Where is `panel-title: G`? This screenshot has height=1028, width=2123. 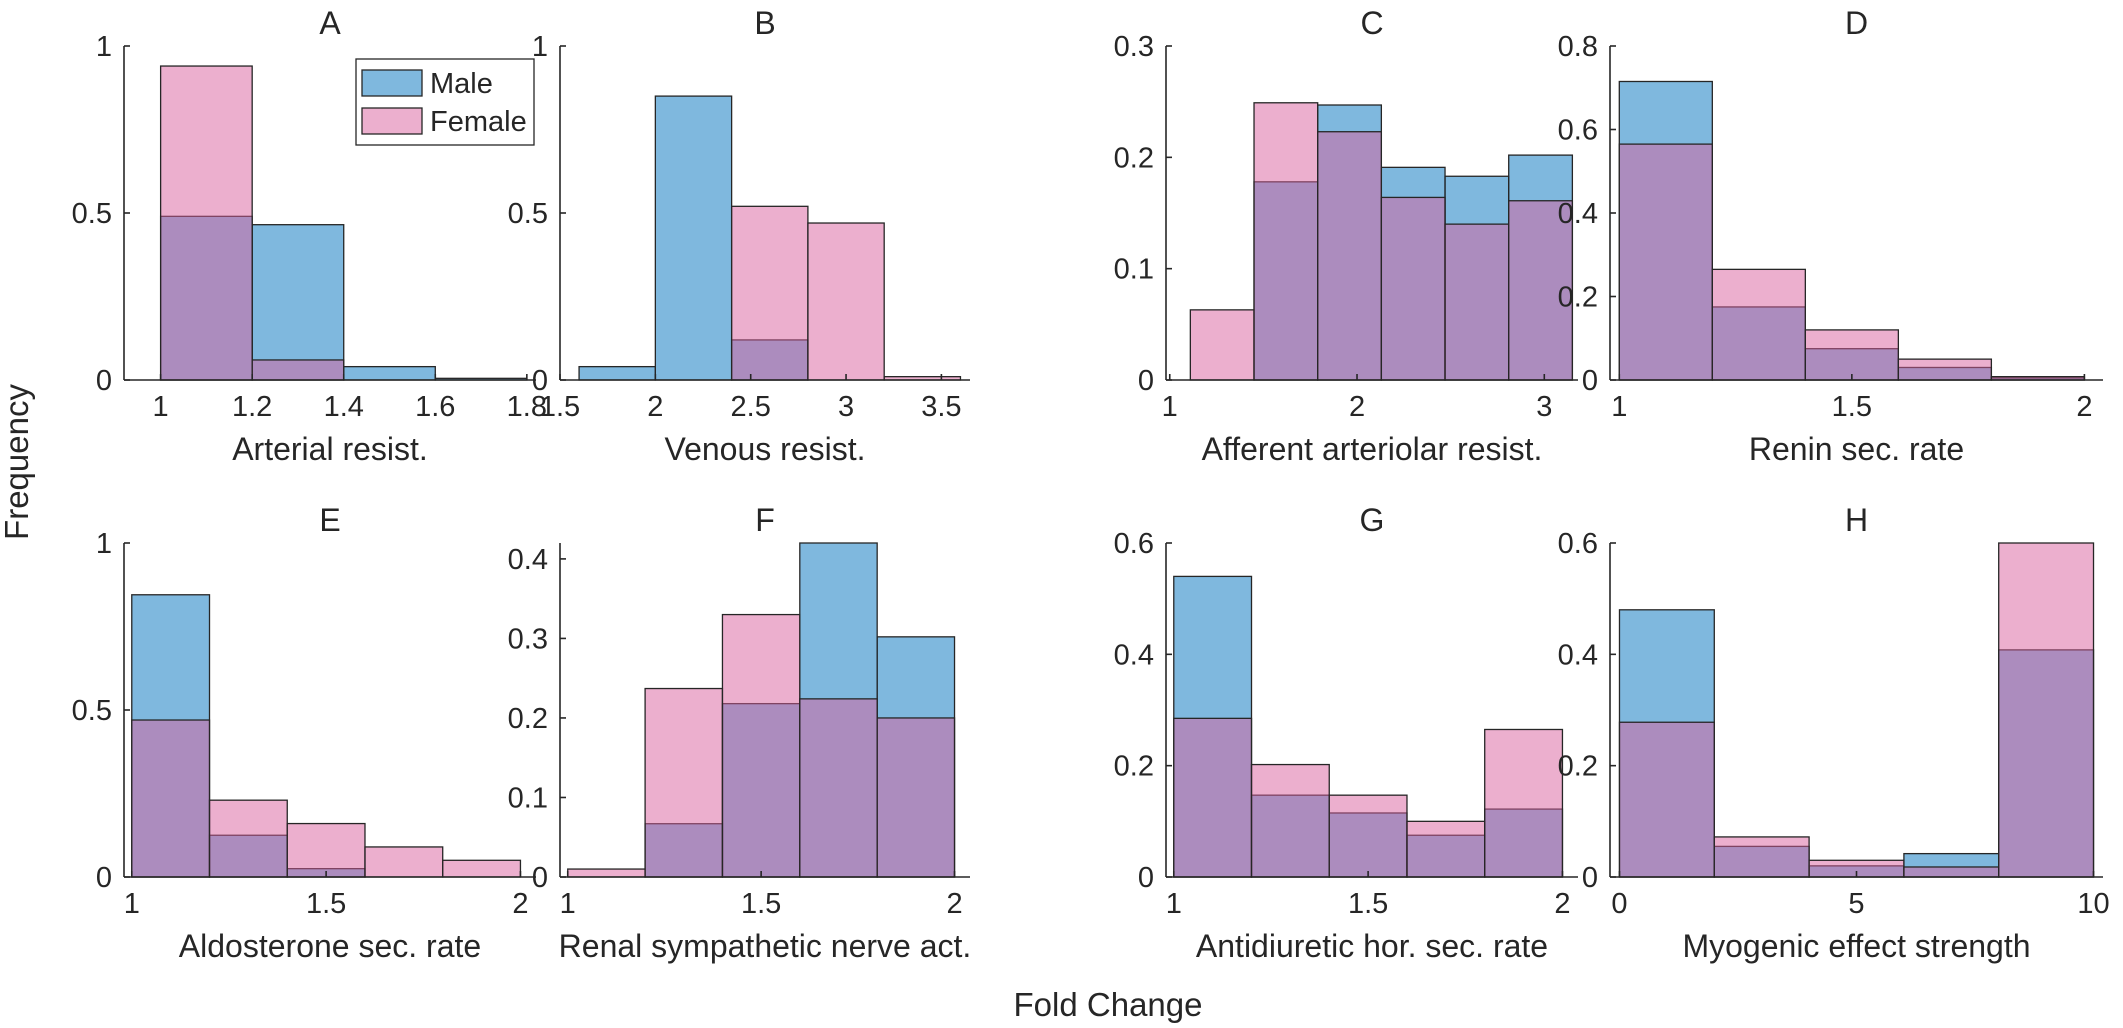 panel-title: G is located at coordinates (1372, 520).